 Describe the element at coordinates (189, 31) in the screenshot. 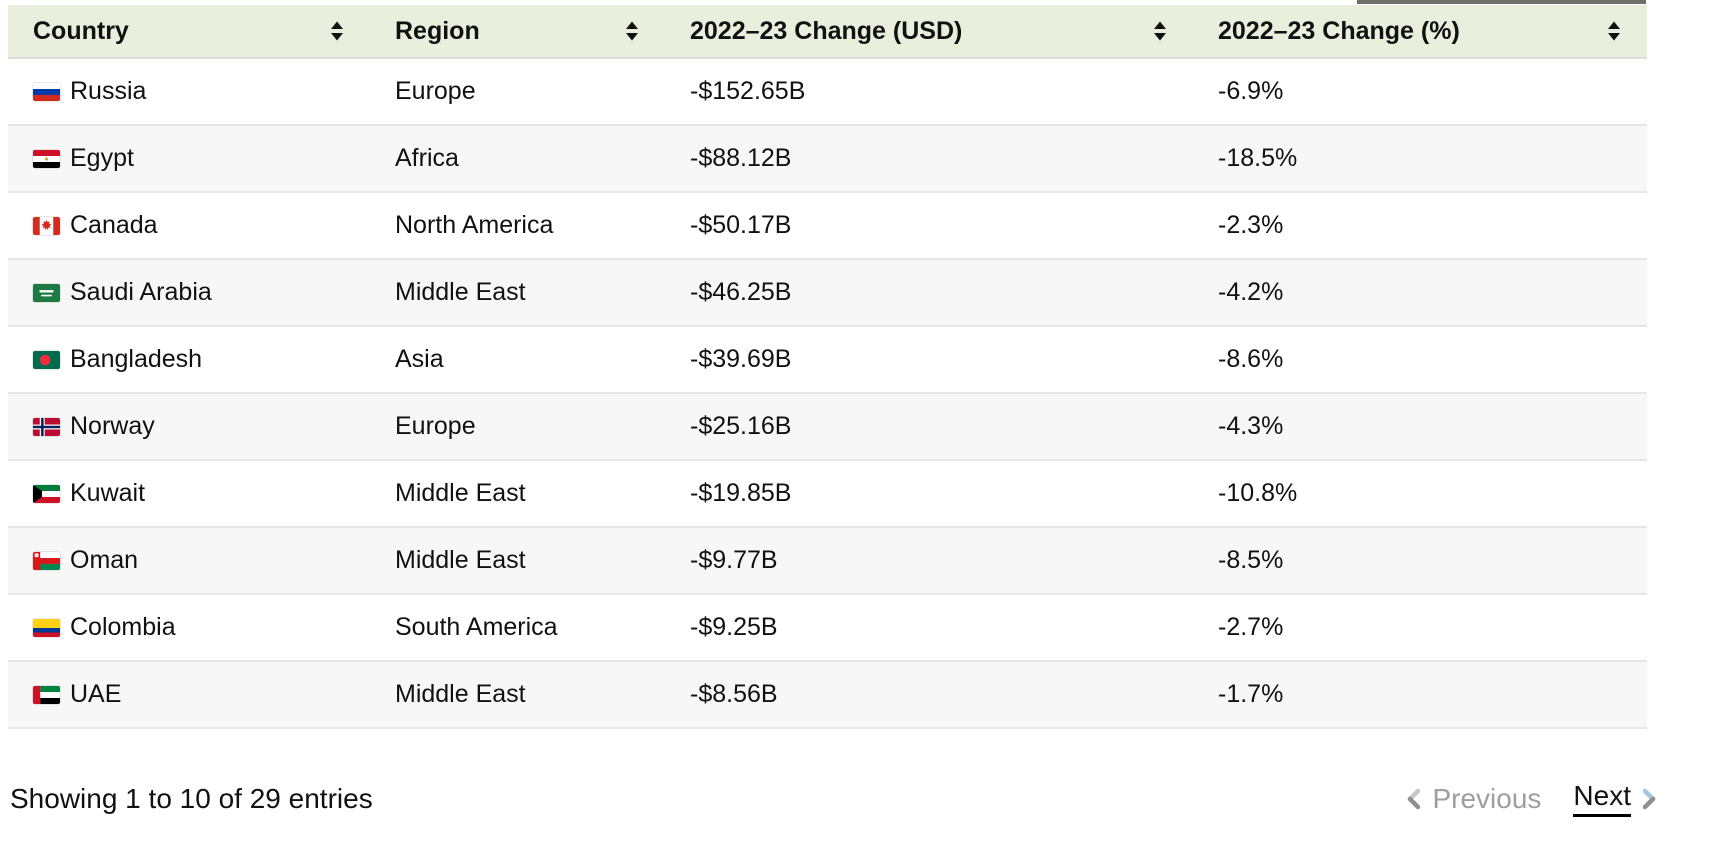

I see `column-header-country: Country` at that location.